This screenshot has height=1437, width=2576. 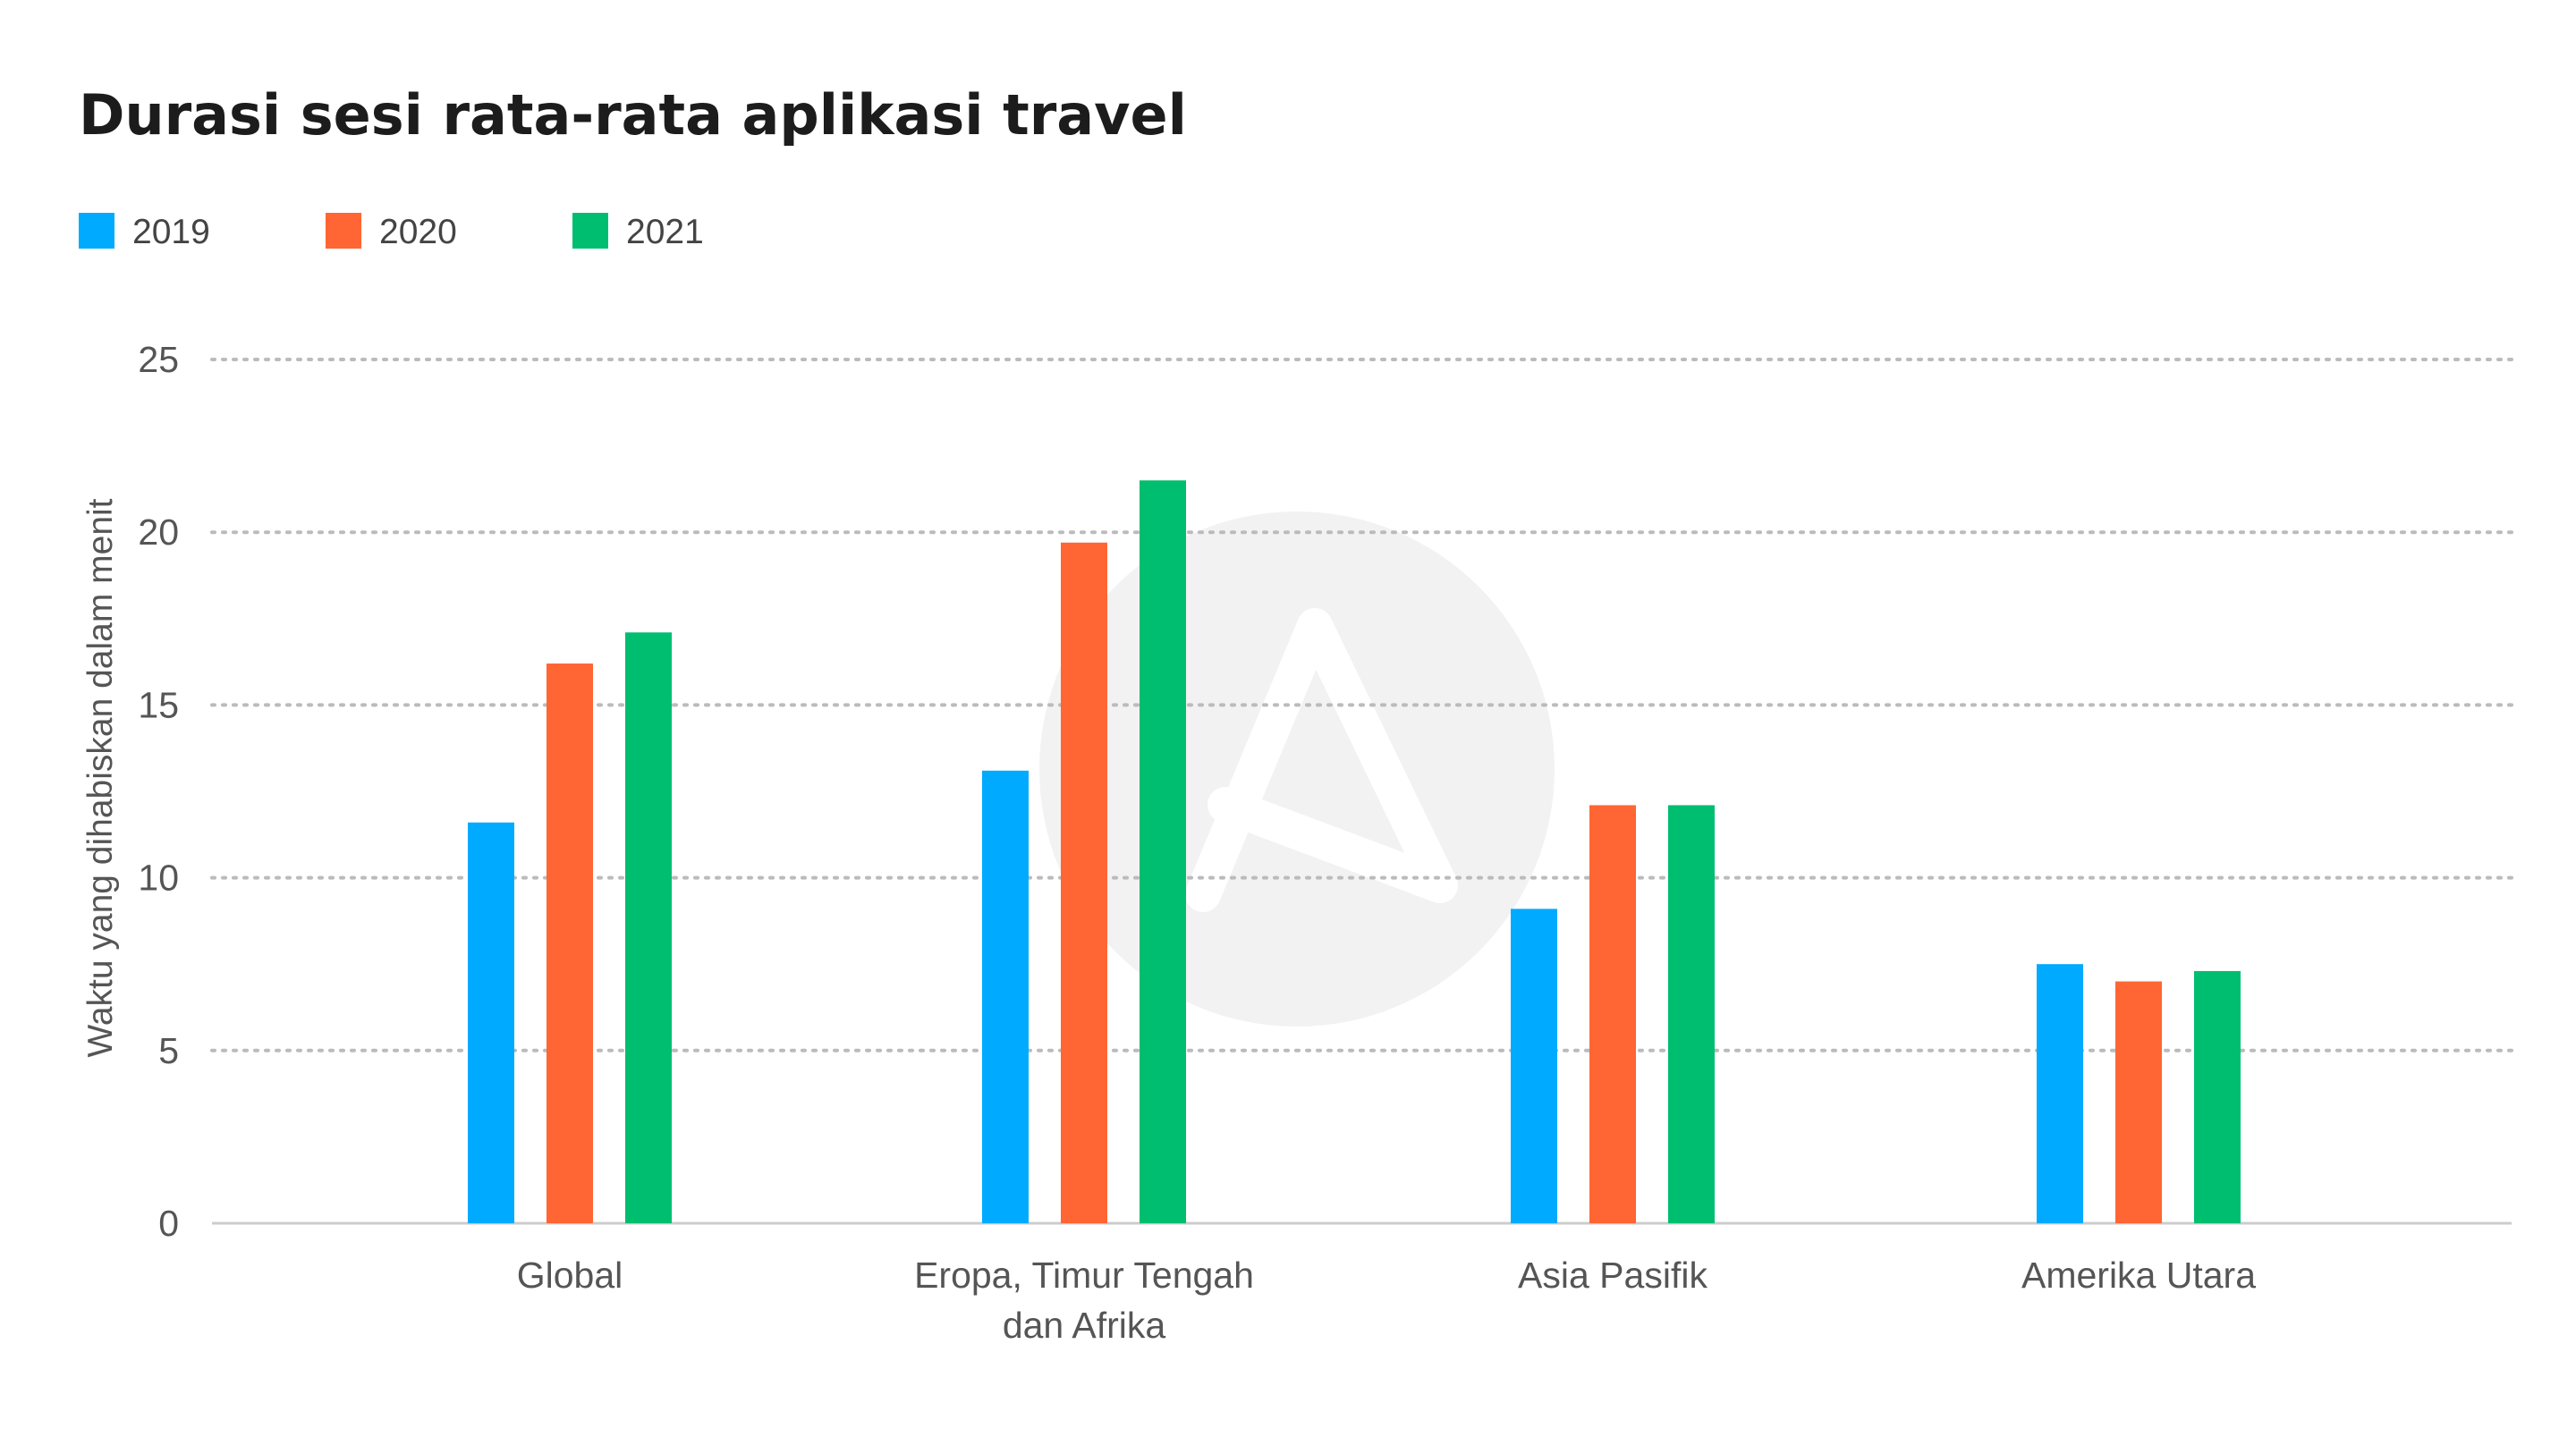 What do you see at coordinates (1084, 1275) in the screenshot?
I see `x-category-label: Eropa, Timur Tengah` at bounding box center [1084, 1275].